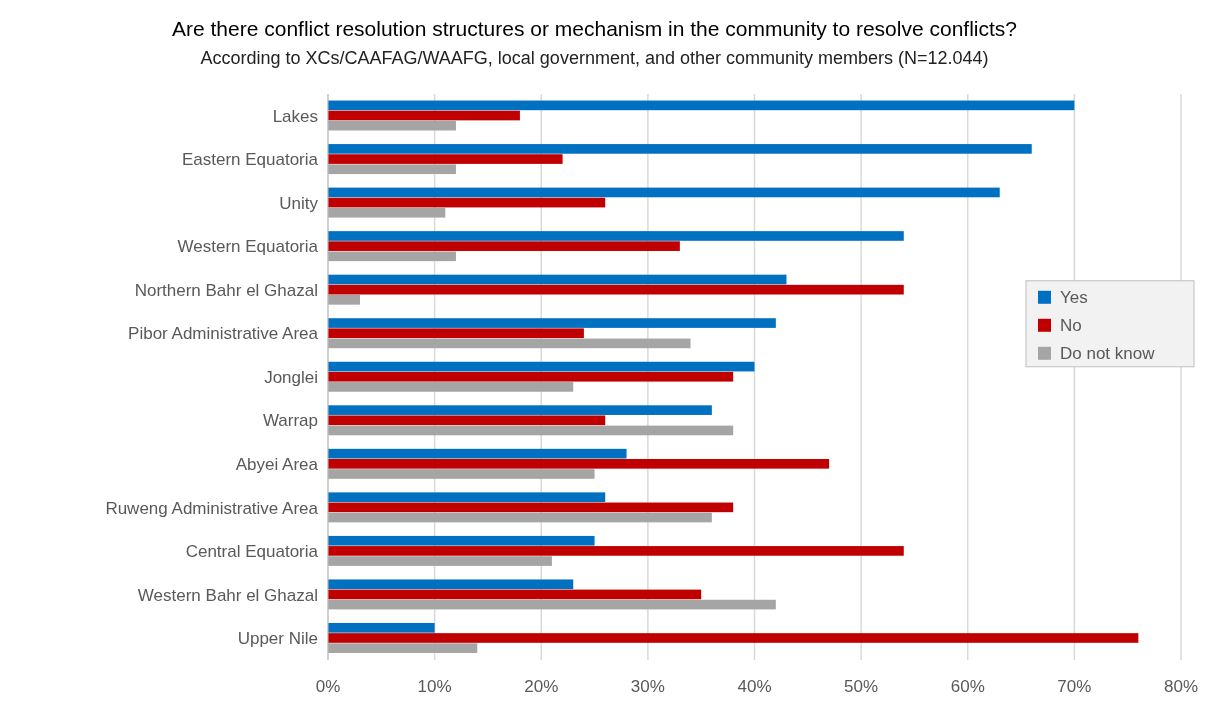 This screenshot has width=1221, height=711. Describe the element at coordinates (594, 28) in the screenshot. I see `chart-title: Are there conflict resolution structures or mechanism in the community to resolve conflicts?` at that location.